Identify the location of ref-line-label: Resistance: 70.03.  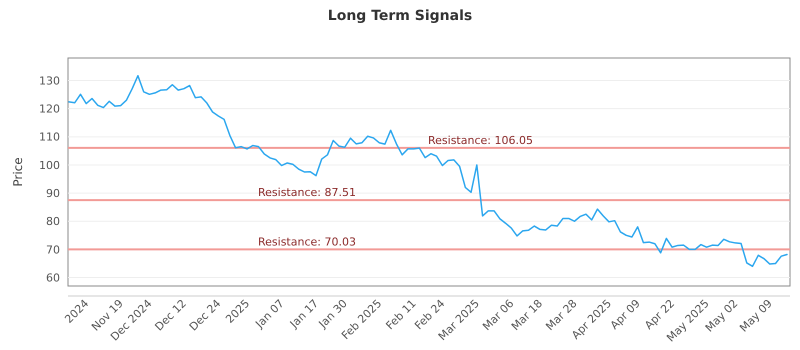
(307, 241).